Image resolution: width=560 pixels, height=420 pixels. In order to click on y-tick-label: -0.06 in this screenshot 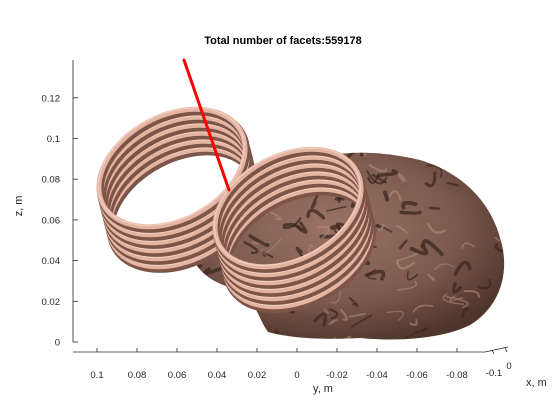, I will do `click(417, 375)`.